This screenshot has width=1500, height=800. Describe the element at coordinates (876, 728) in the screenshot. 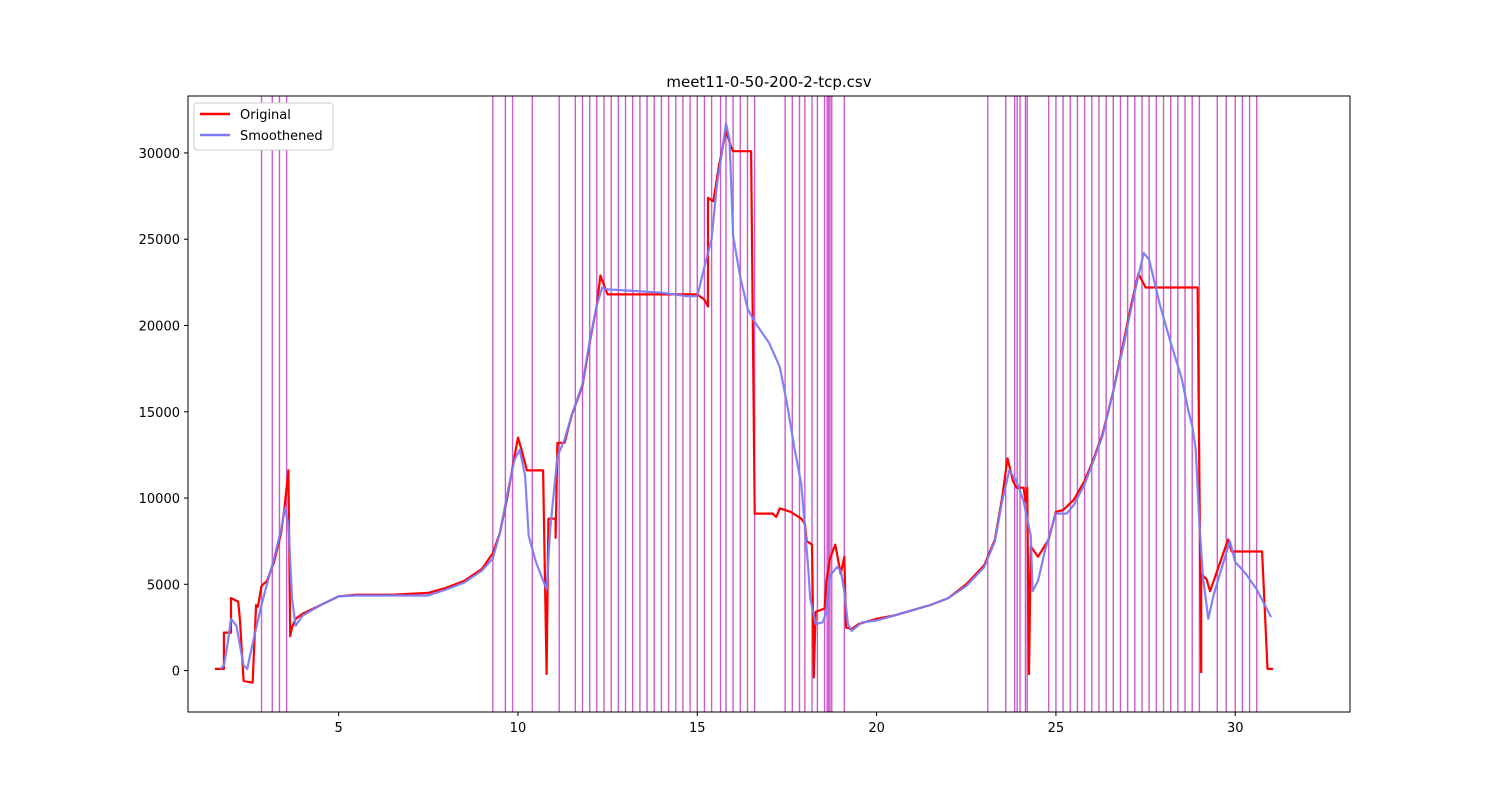

I see `x-tick-label-3: 20` at that location.